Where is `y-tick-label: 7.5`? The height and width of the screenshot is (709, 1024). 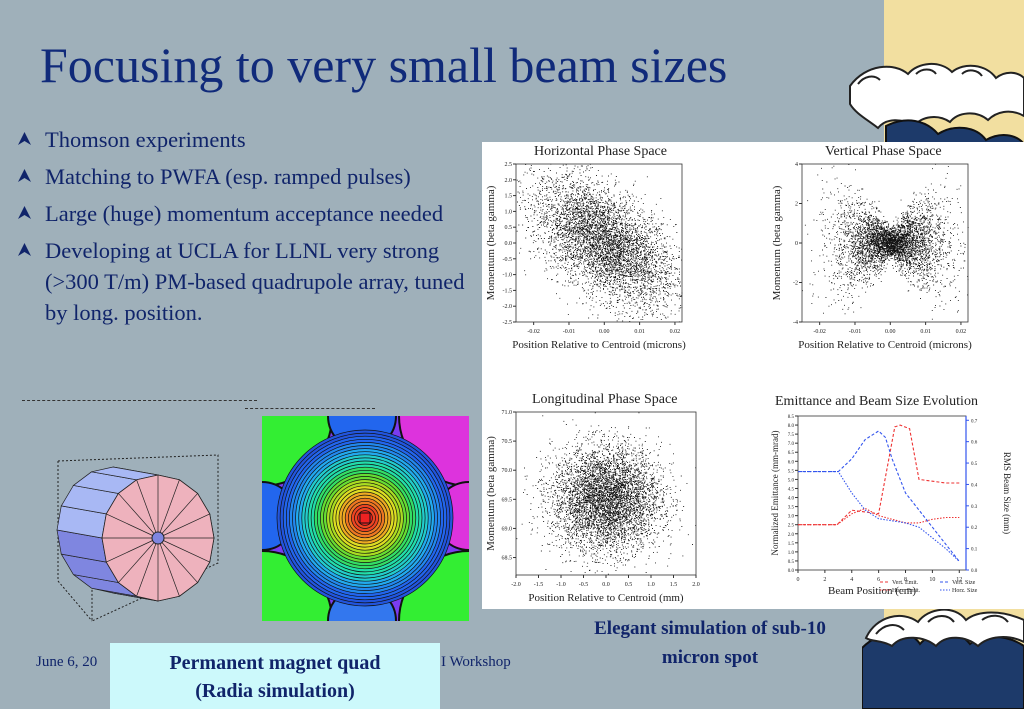
y-tick-label: 7.5 is located at coordinates (791, 435).